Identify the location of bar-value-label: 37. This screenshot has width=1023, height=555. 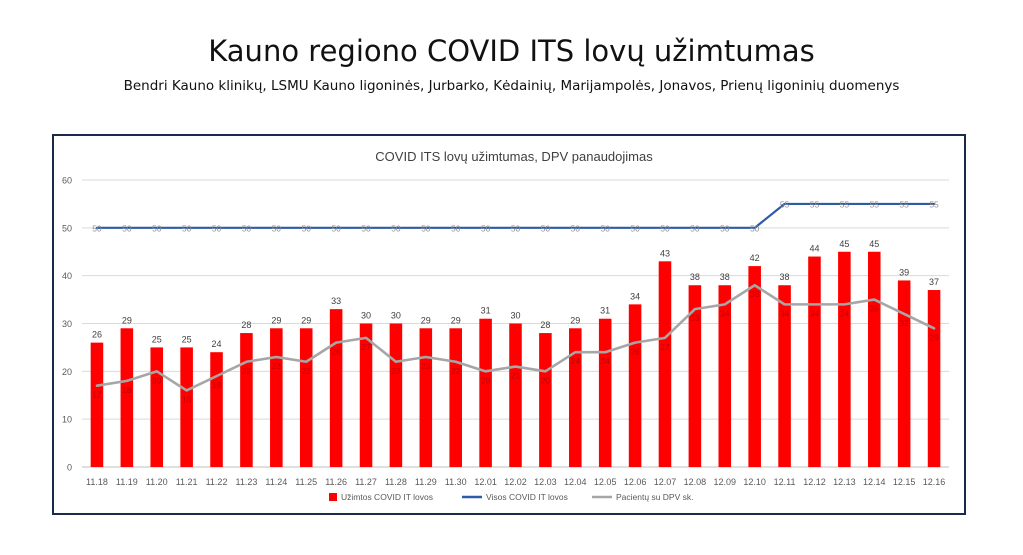
(934, 282).